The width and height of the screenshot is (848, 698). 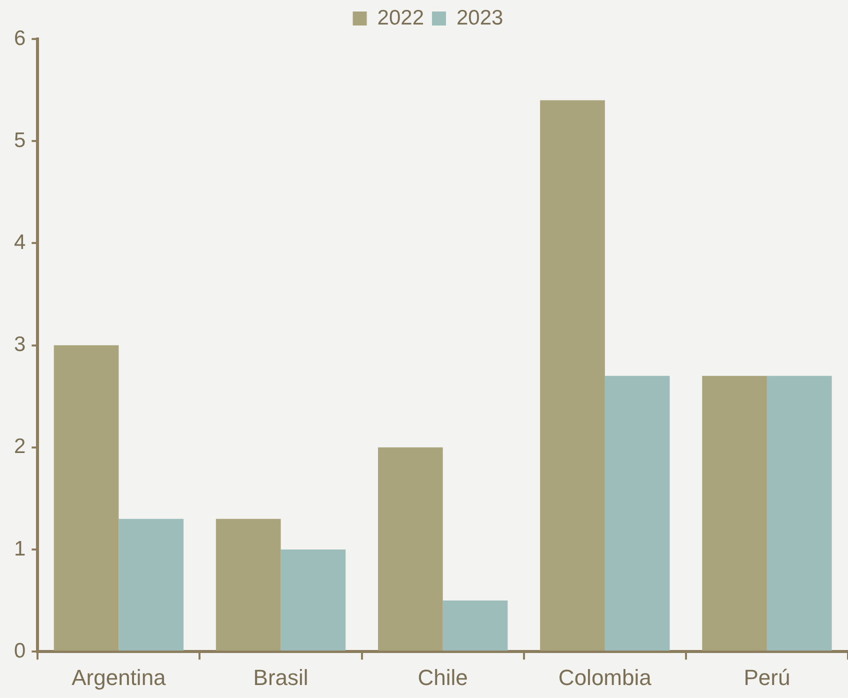 I want to click on legend-label: 2023, so click(x=480, y=18).